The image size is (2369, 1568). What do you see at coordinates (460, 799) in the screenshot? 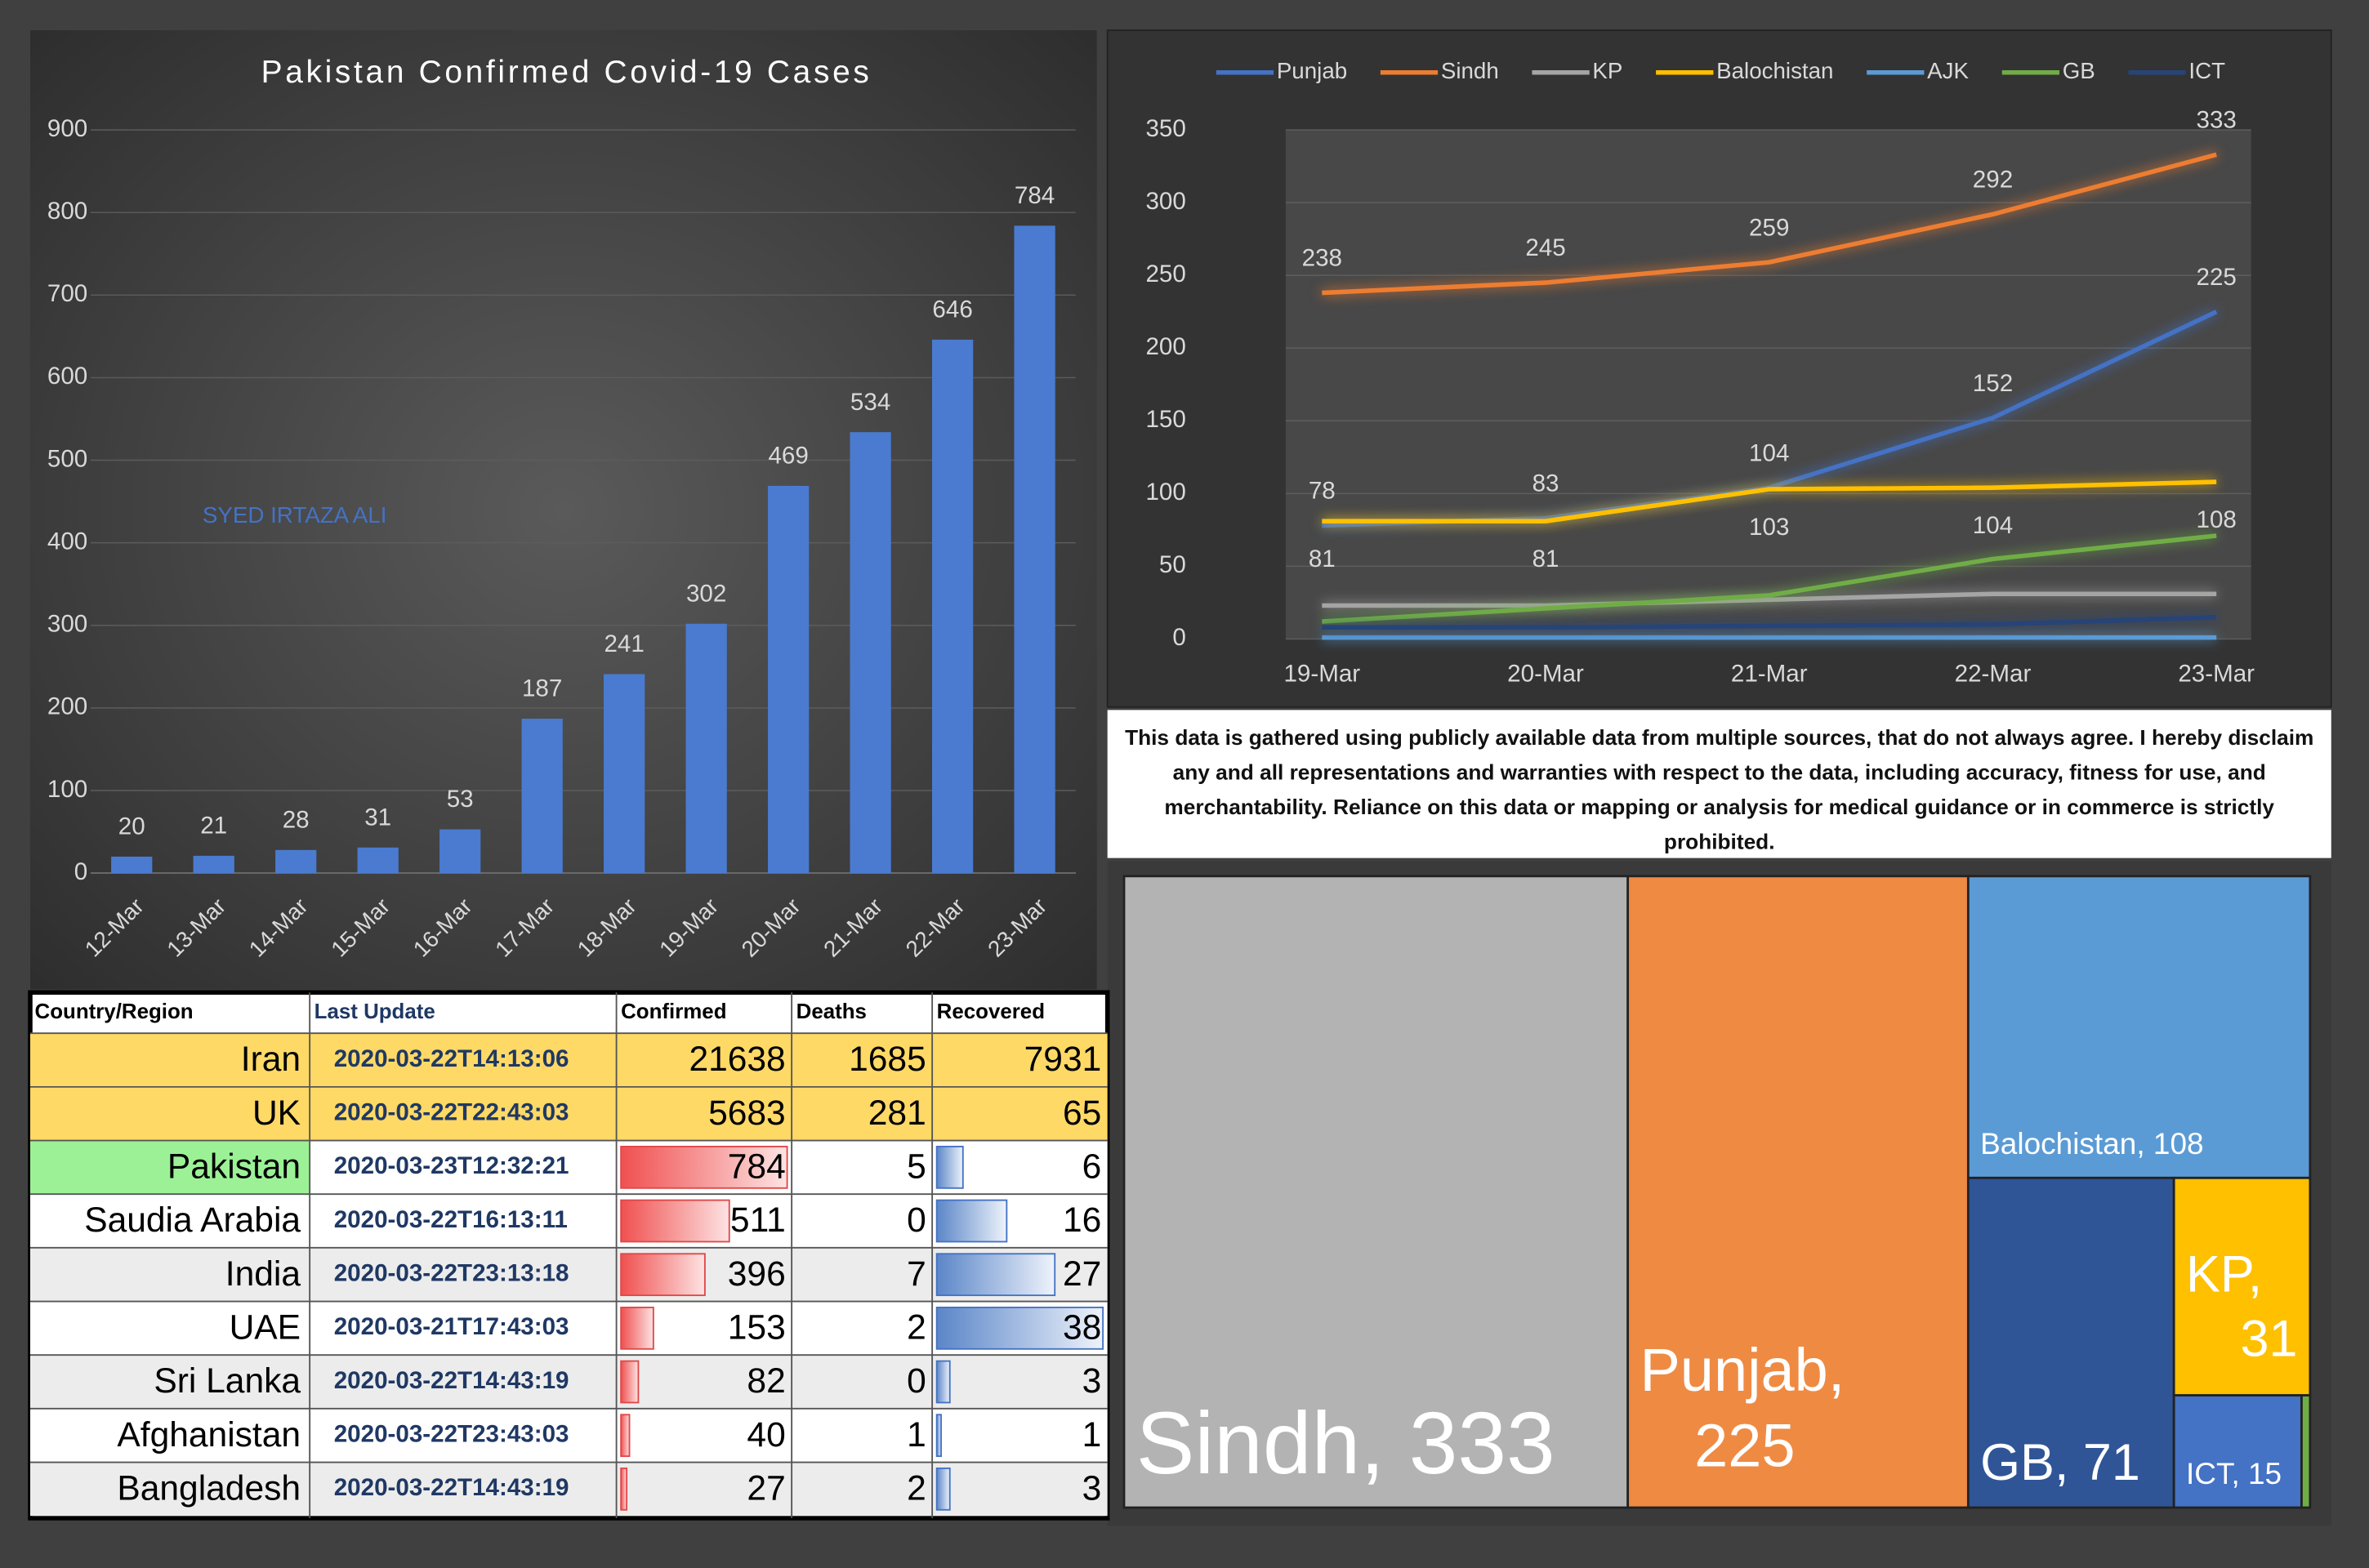
I see `data-label: 53` at bounding box center [460, 799].